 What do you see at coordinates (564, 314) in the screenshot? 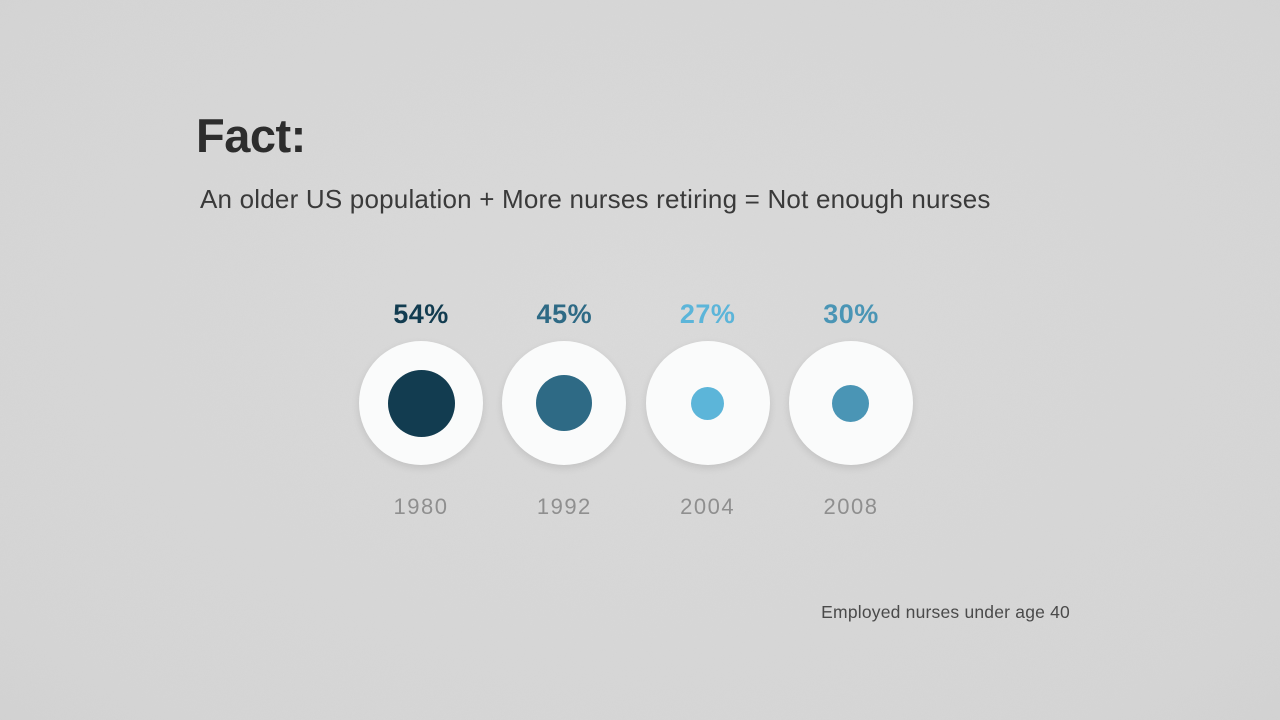
I see `percent-label: 45%` at bounding box center [564, 314].